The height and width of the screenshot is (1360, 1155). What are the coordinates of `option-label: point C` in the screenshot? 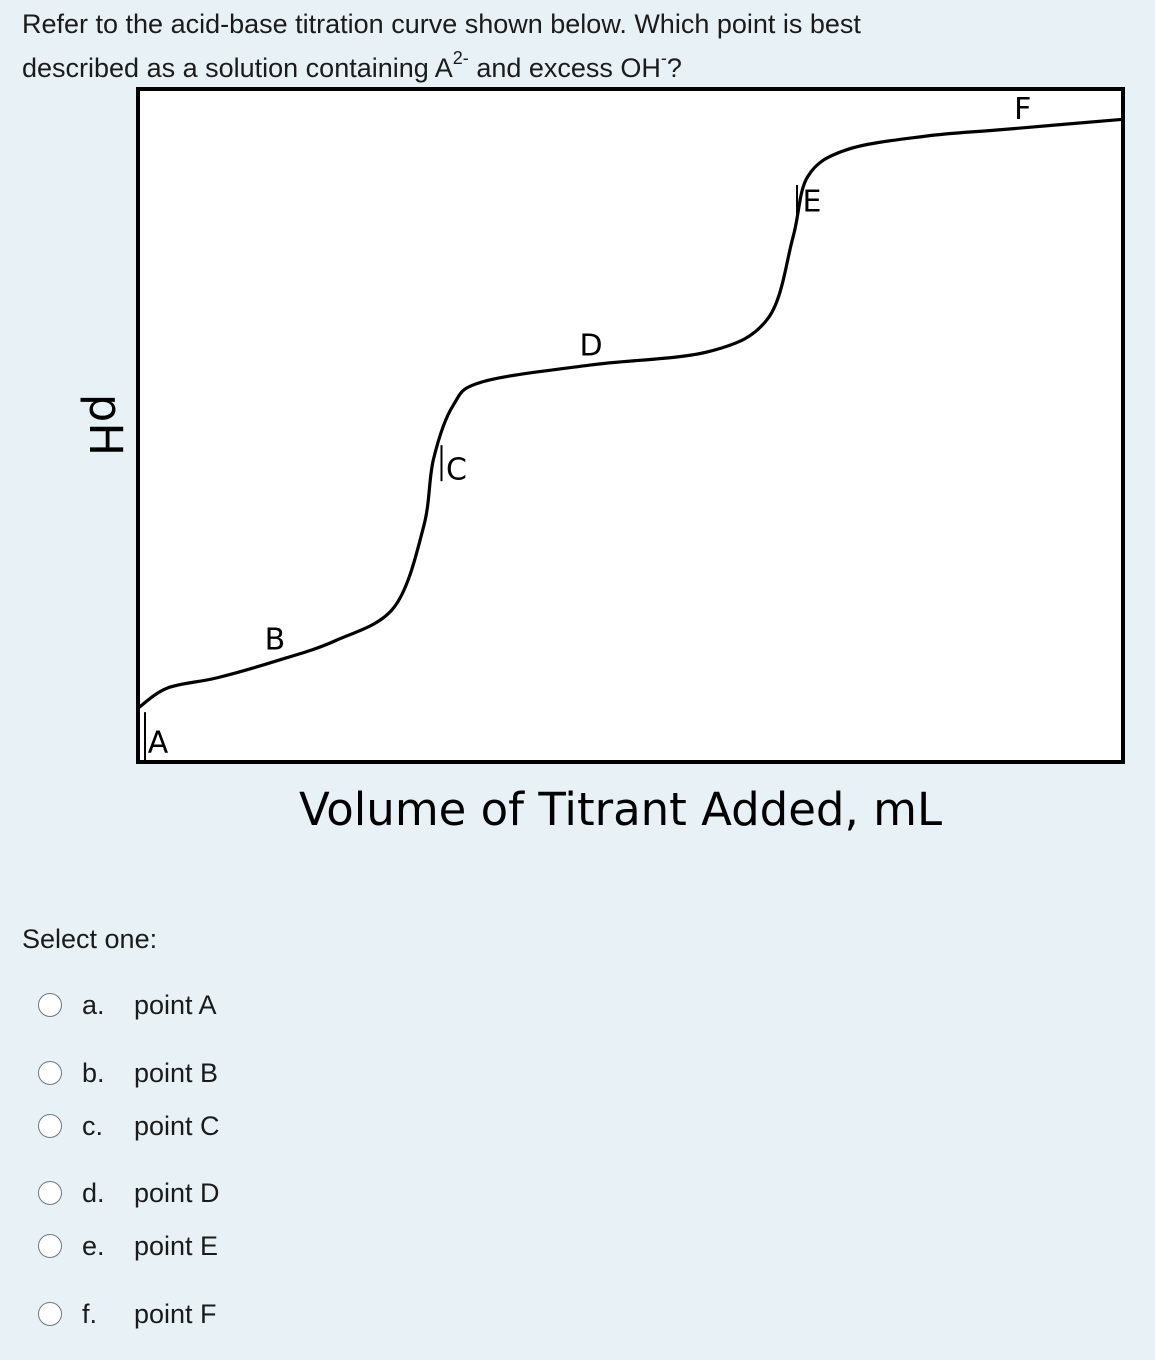 It's located at (177, 1125).